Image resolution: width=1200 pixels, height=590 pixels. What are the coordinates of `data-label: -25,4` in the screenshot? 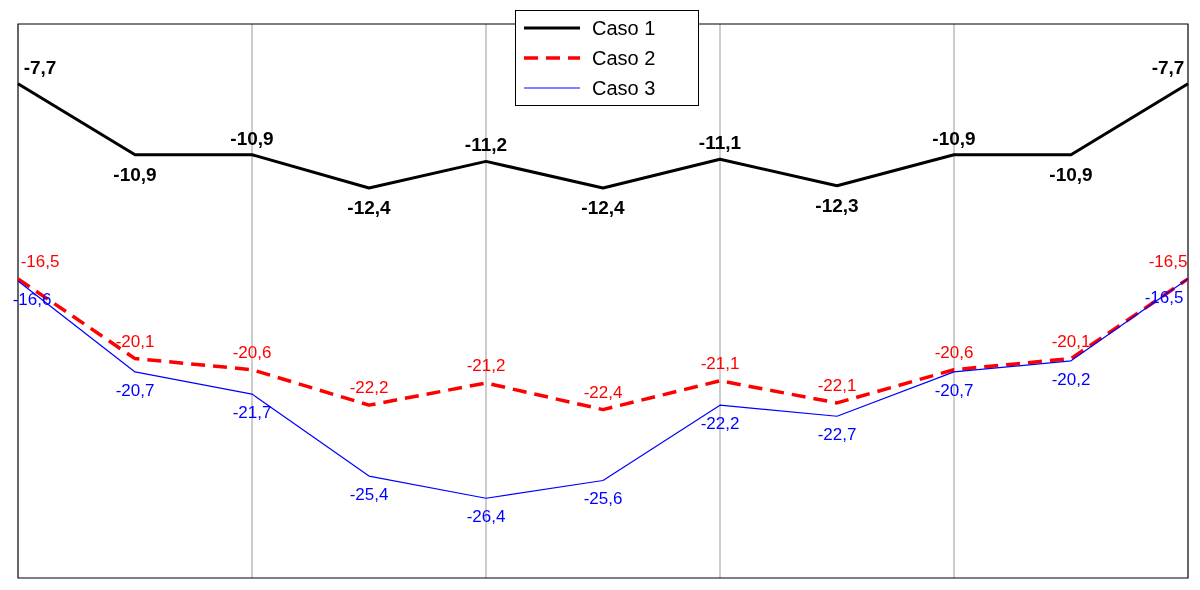 It's located at (369, 495).